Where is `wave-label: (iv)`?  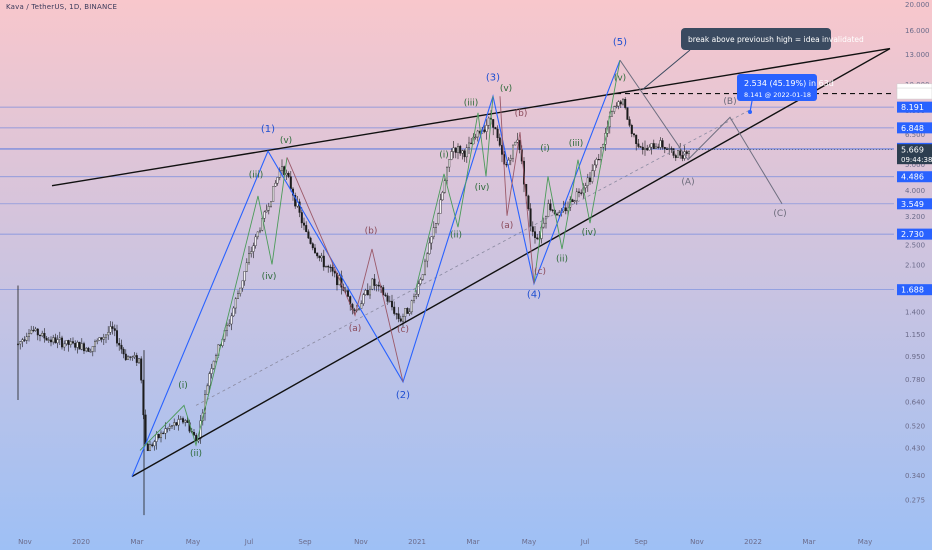 wave-label: (iv) is located at coordinates (269, 277).